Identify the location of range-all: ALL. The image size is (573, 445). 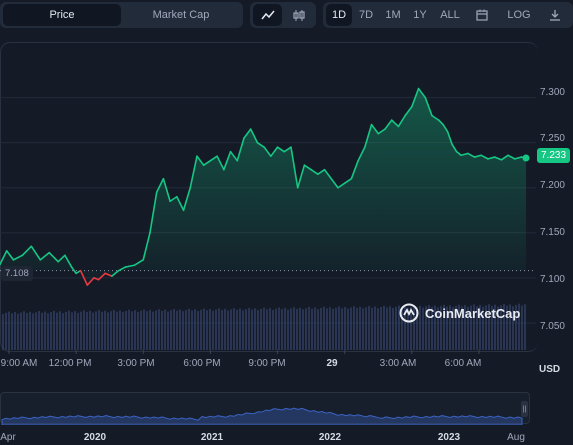
(450, 15).